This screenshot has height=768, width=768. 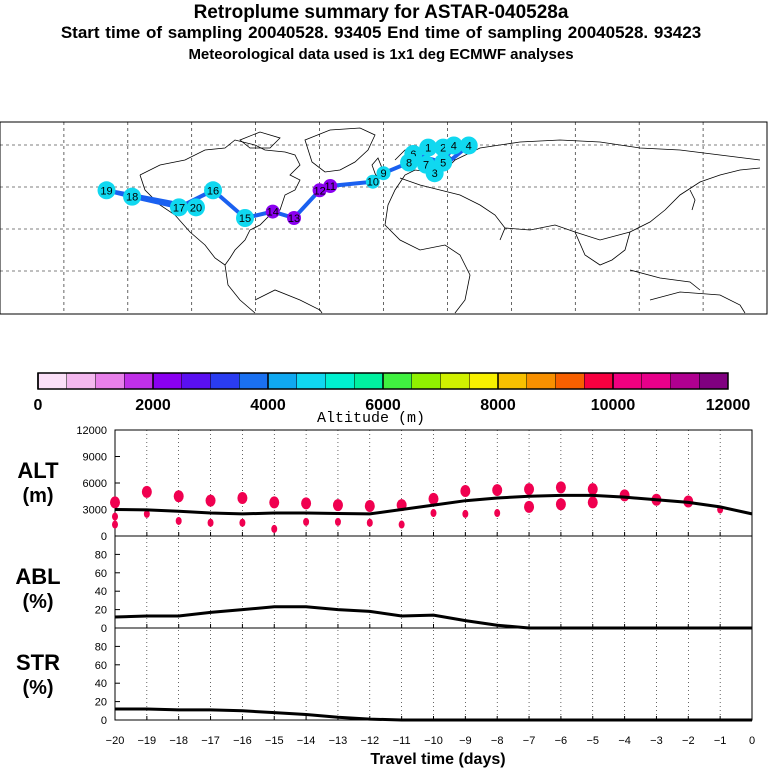 What do you see at coordinates (37, 576) in the screenshot?
I see `abl-label: ABL` at bounding box center [37, 576].